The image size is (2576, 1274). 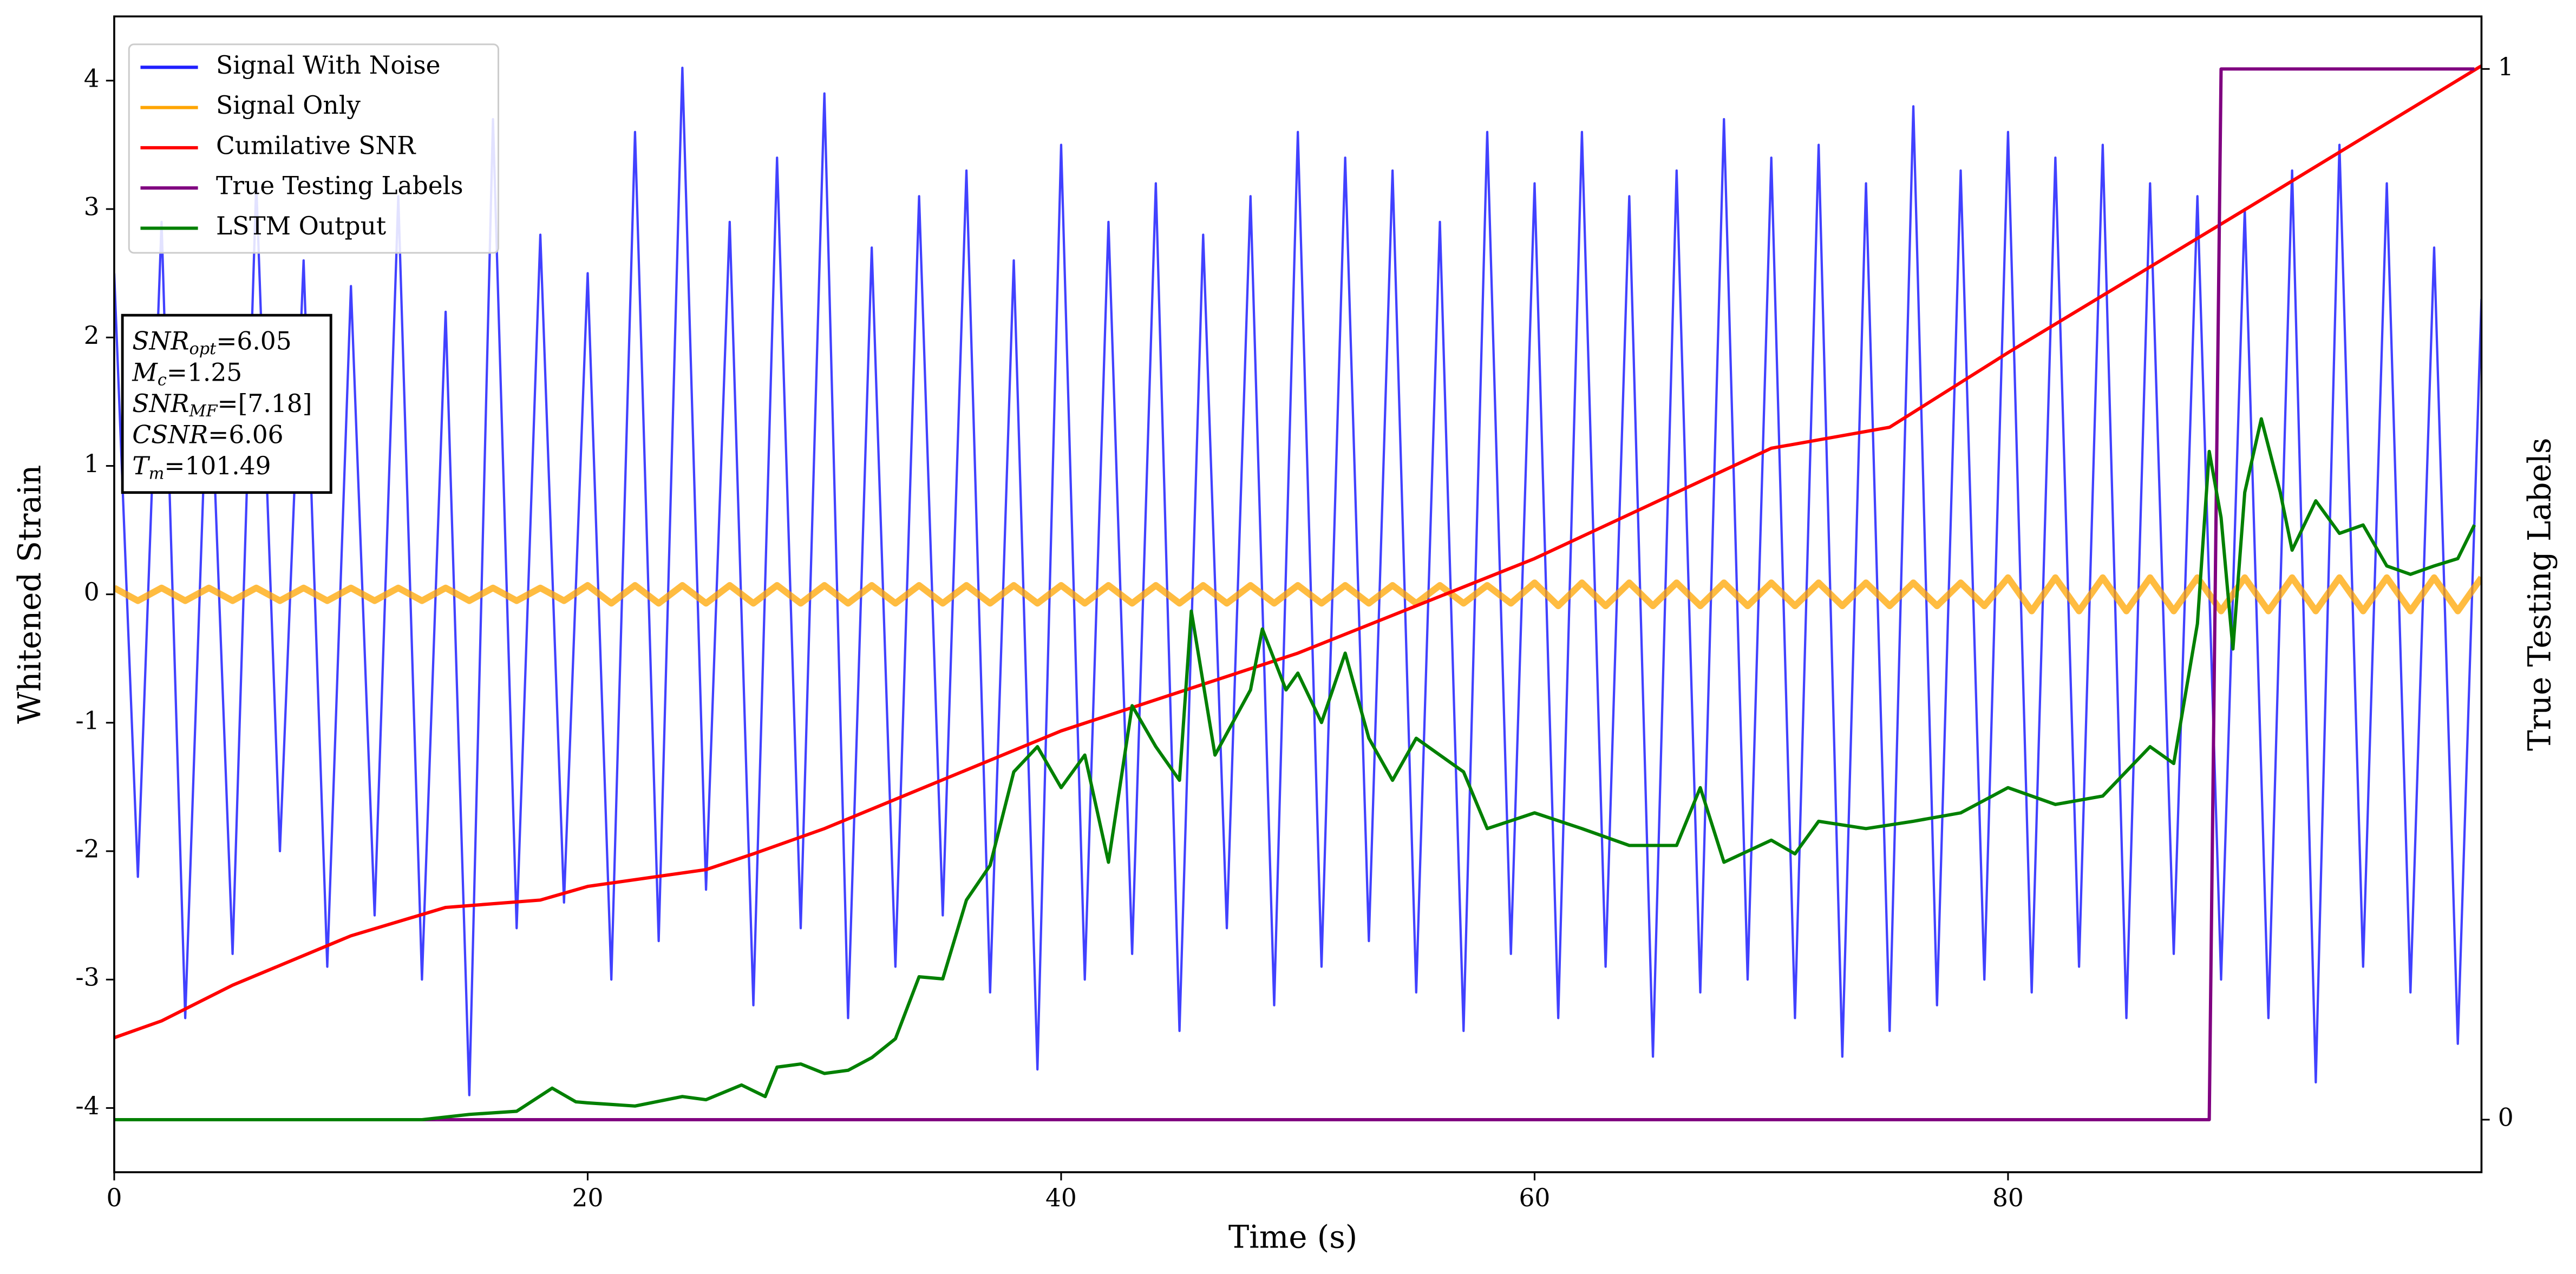 I want to click on y-tick-label: -1, so click(x=87, y=720).